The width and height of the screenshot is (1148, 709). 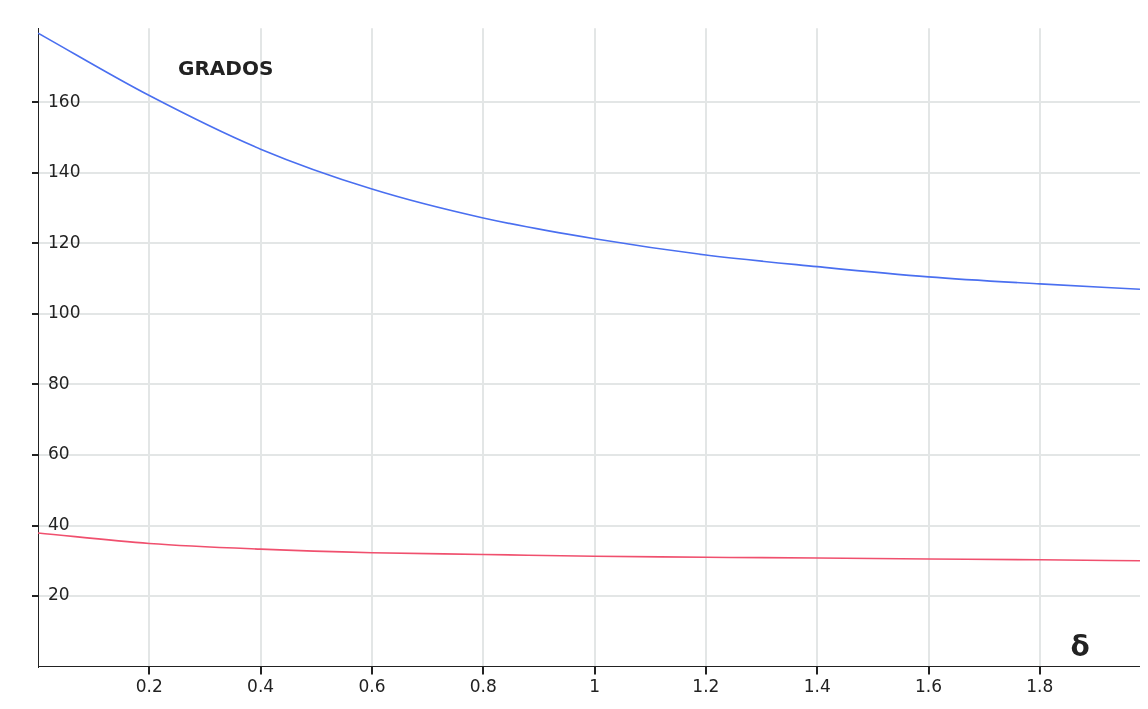 I want to click on y-tick-label: 60, so click(x=59, y=453).